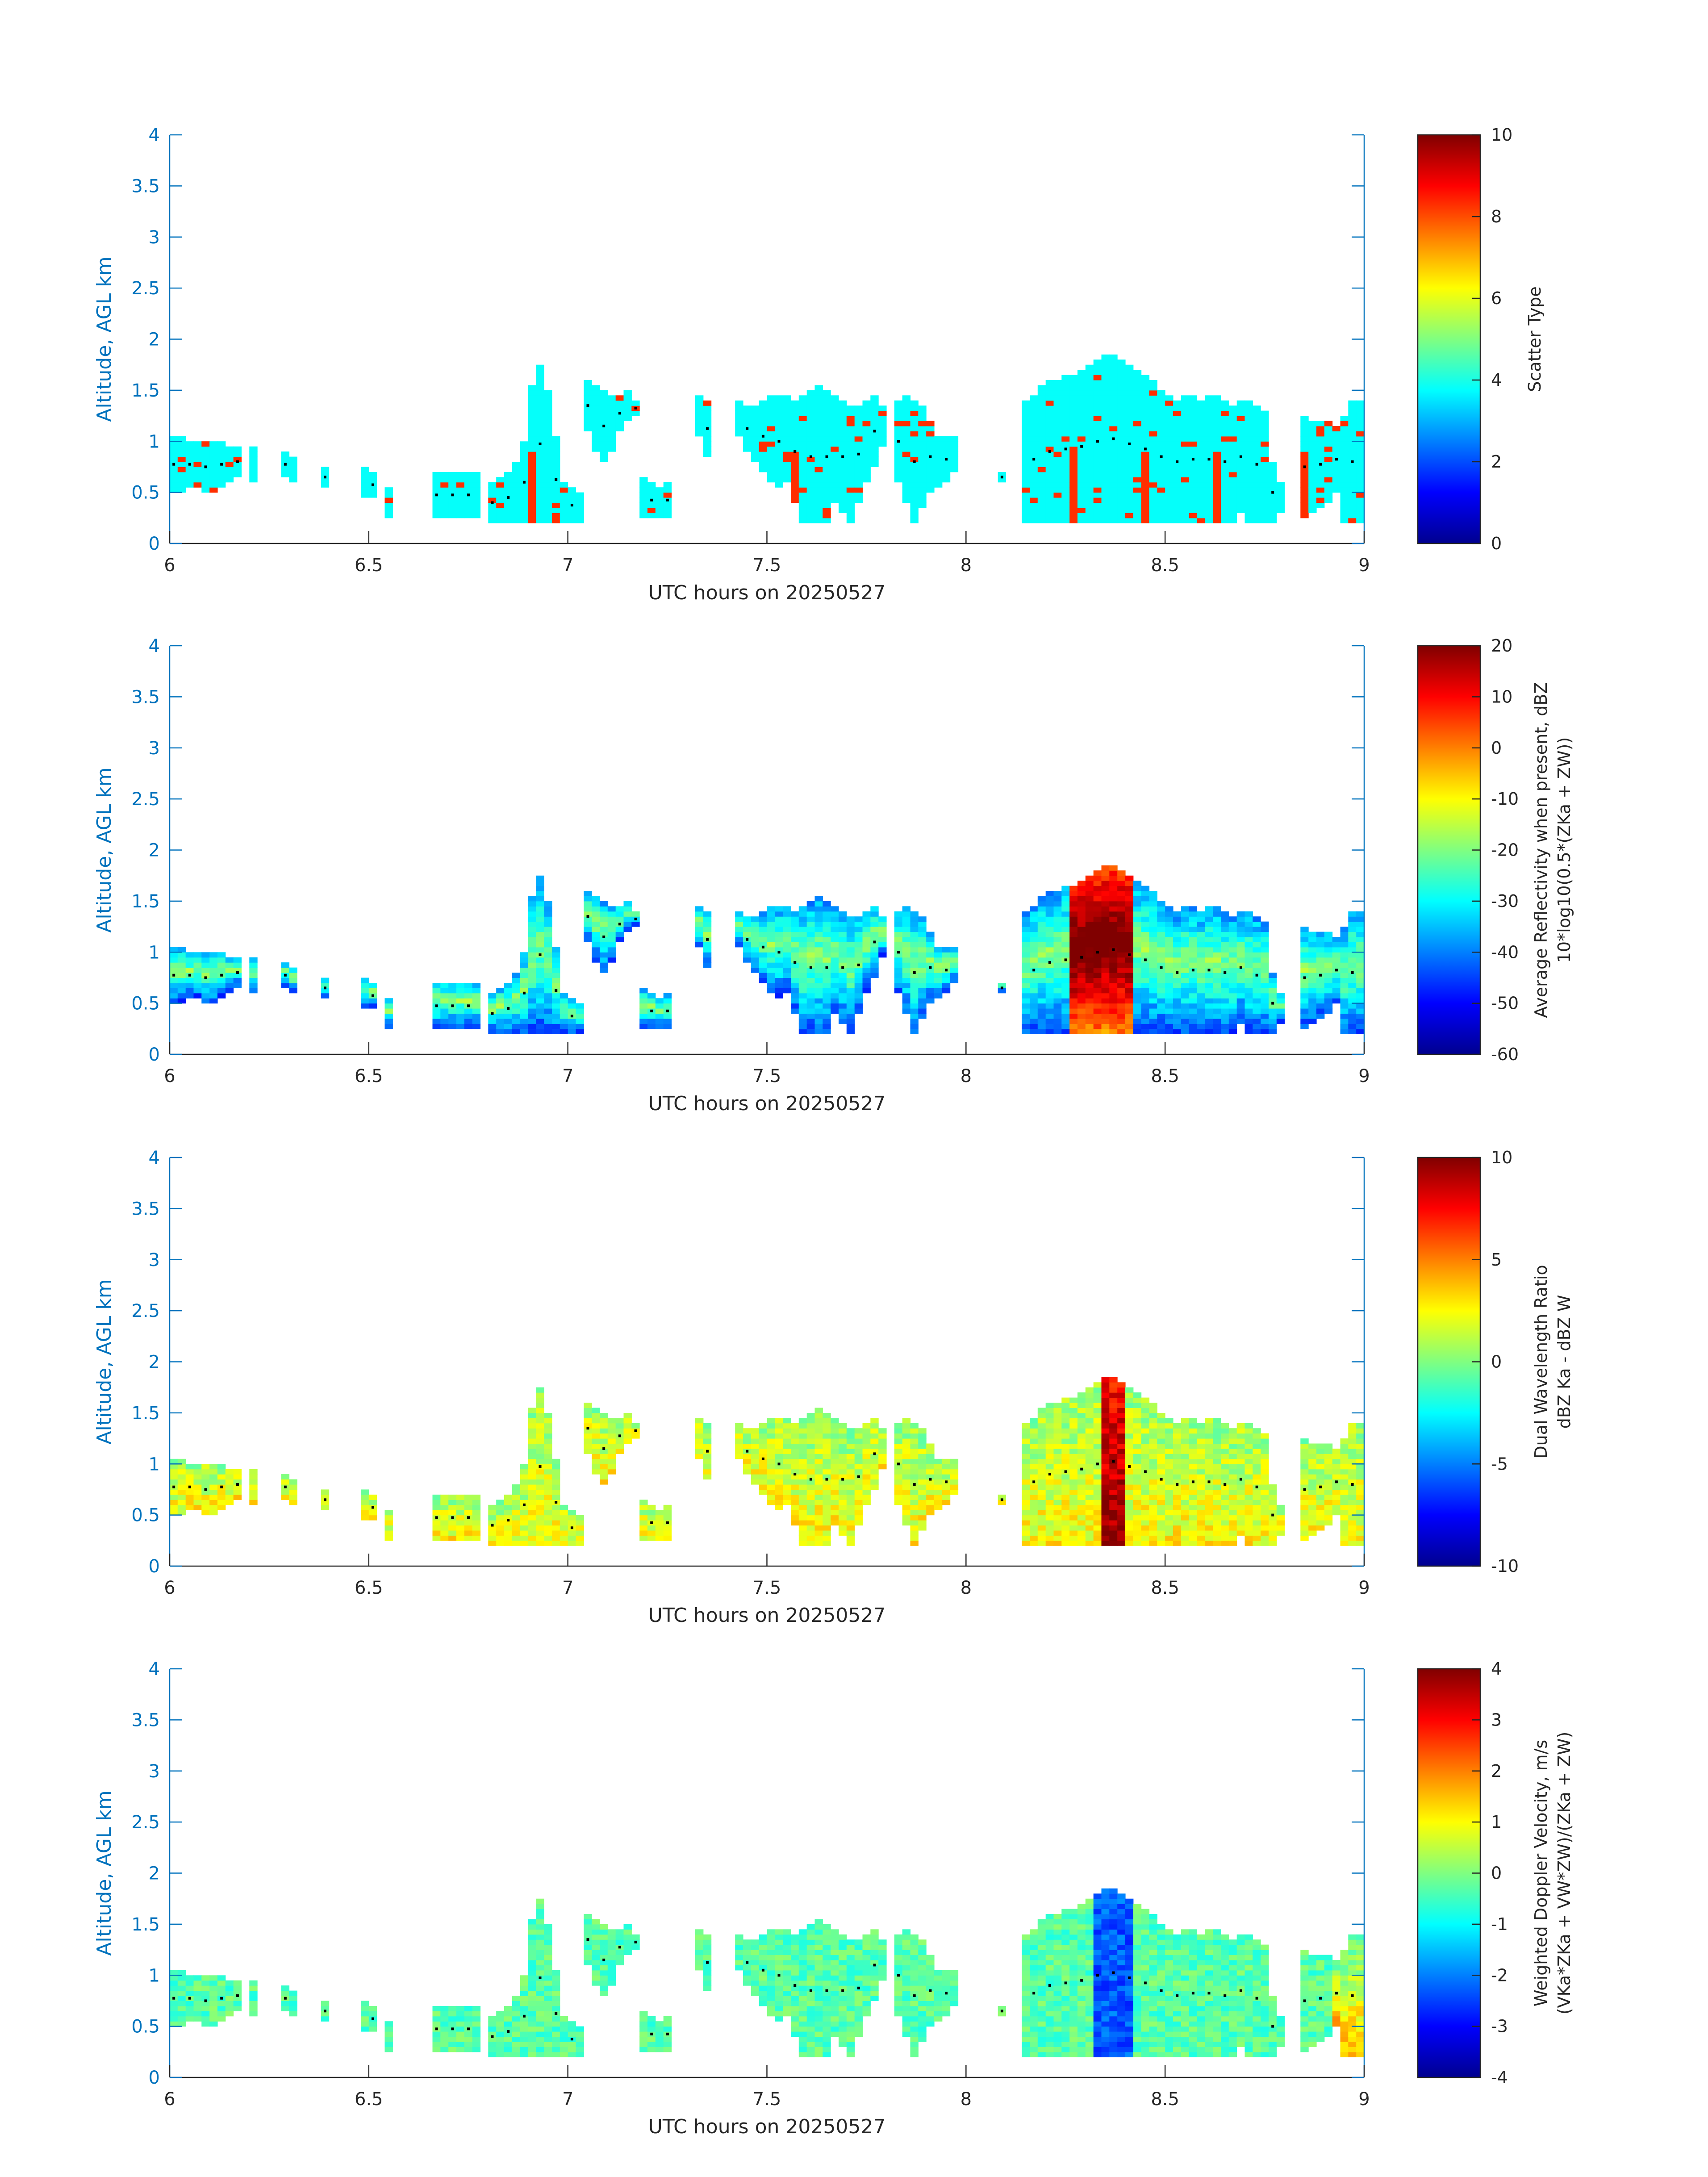 Image resolution: width=1708 pixels, height=2177 pixels. I want to click on colorbar-tick-label: 8, so click(1496, 216).